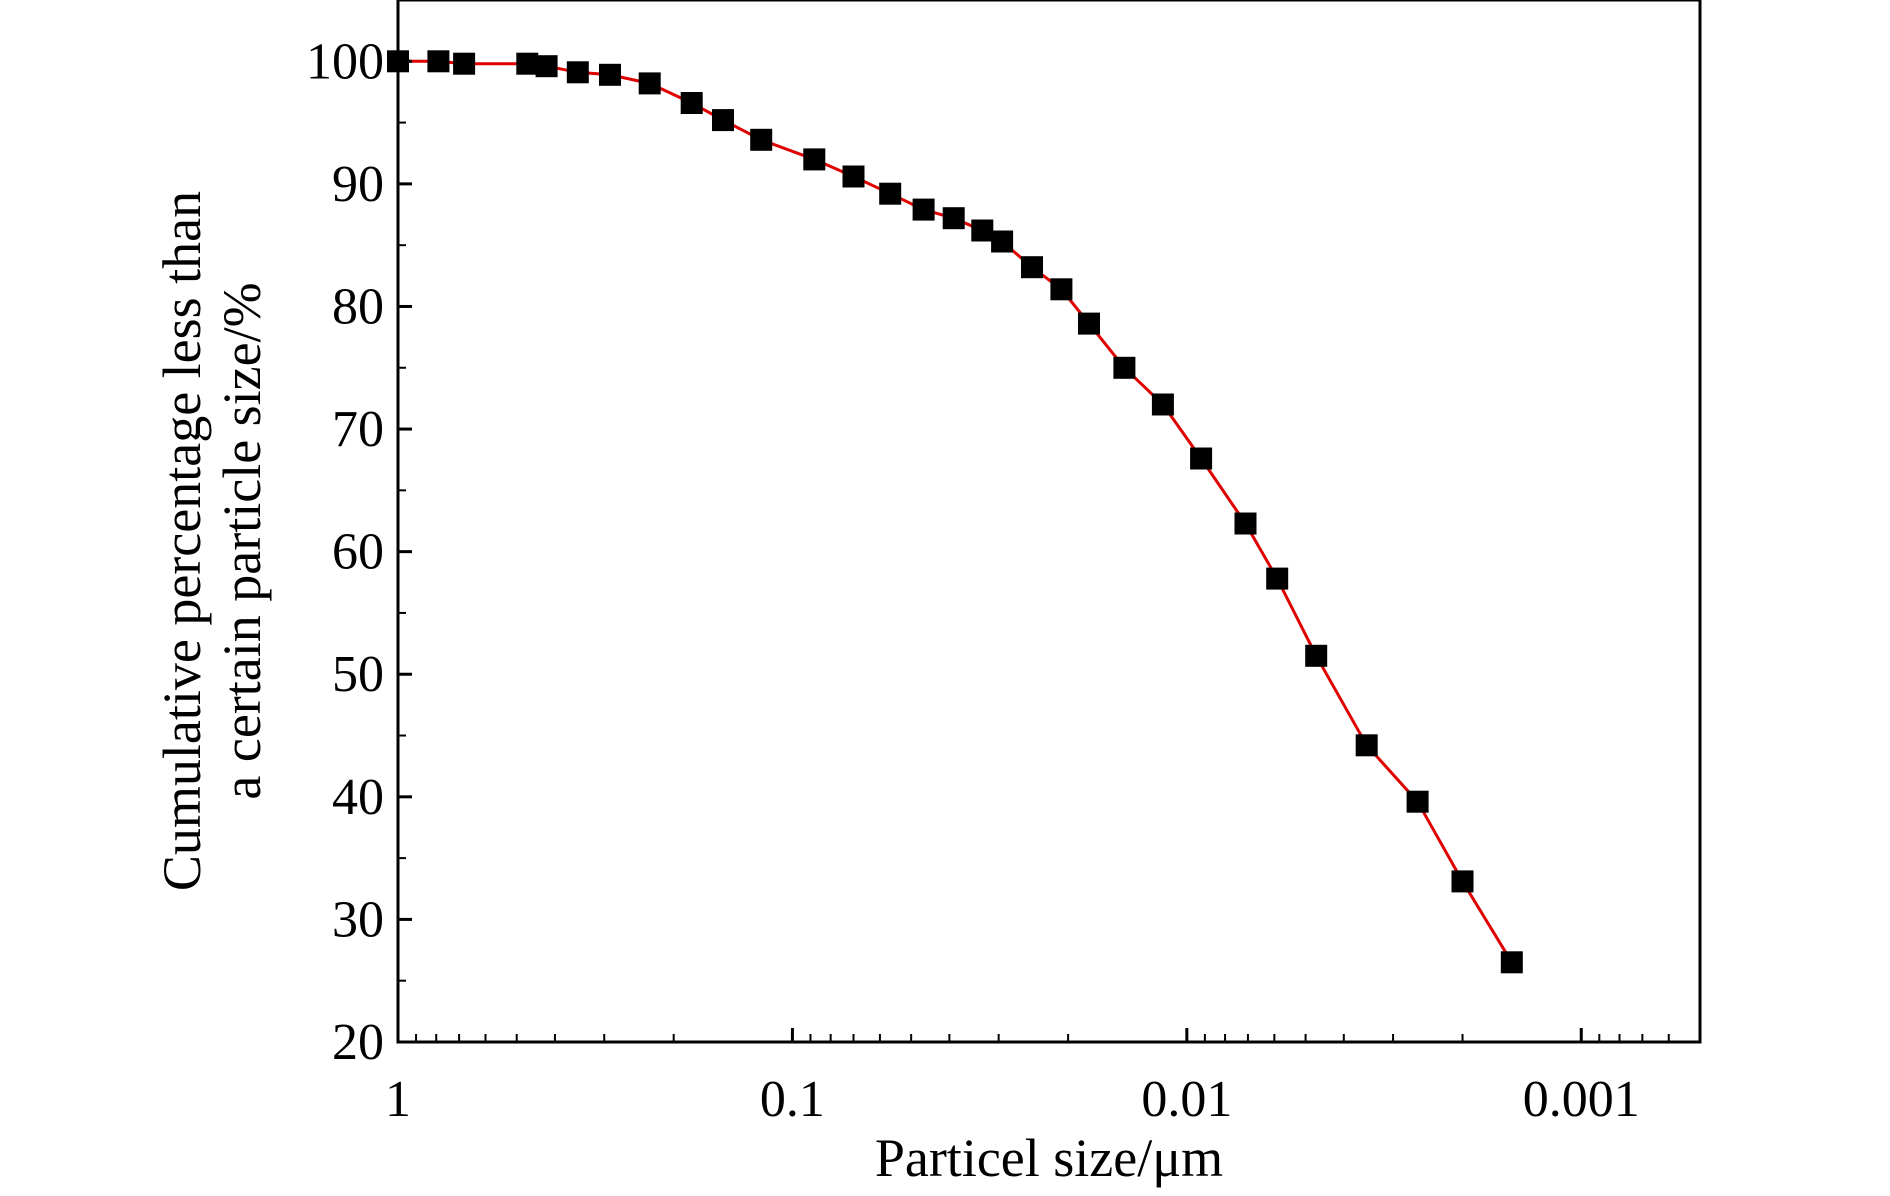 Image resolution: width=1890 pixels, height=1196 pixels. I want to click on y-axis-title-line: Cumulative percentage less than, so click(182, 541).